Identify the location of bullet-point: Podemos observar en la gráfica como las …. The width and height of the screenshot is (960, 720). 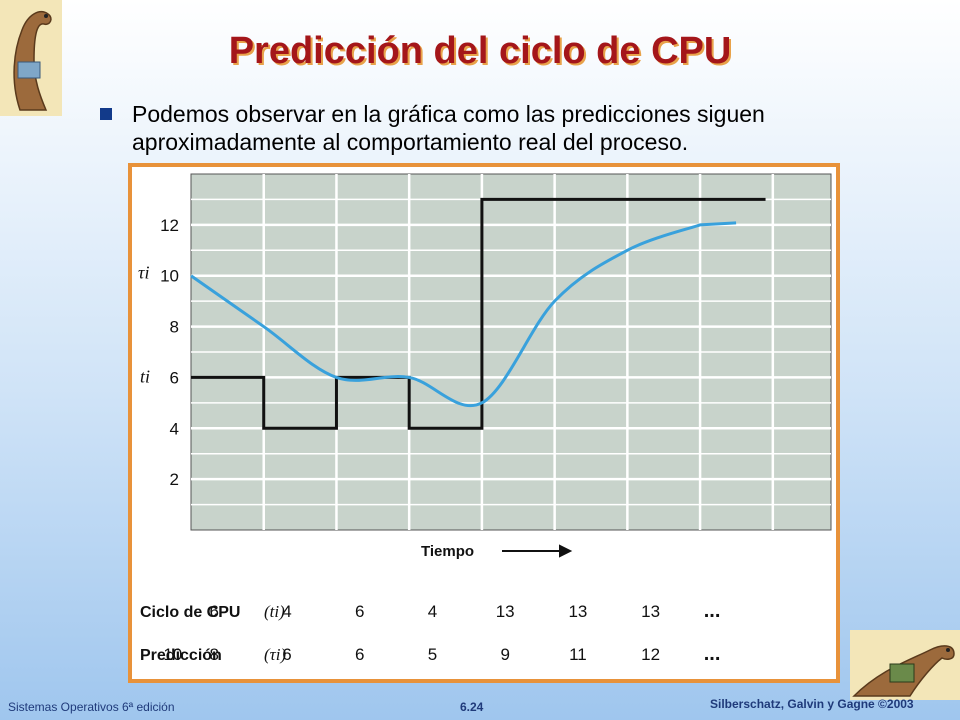
(500, 128).